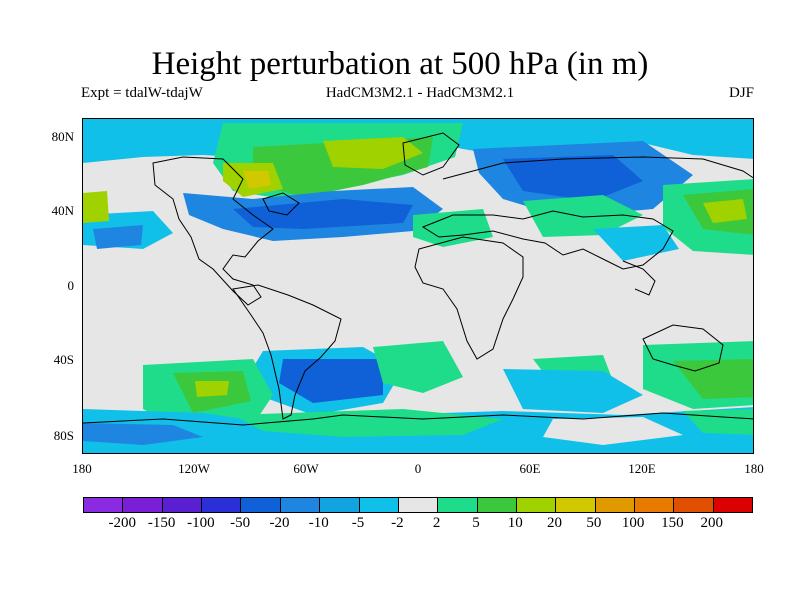  What do you see at coordinates (741, 93) in the screenshot?
I see `season-label: DJF` at bounding box center [741, 93].